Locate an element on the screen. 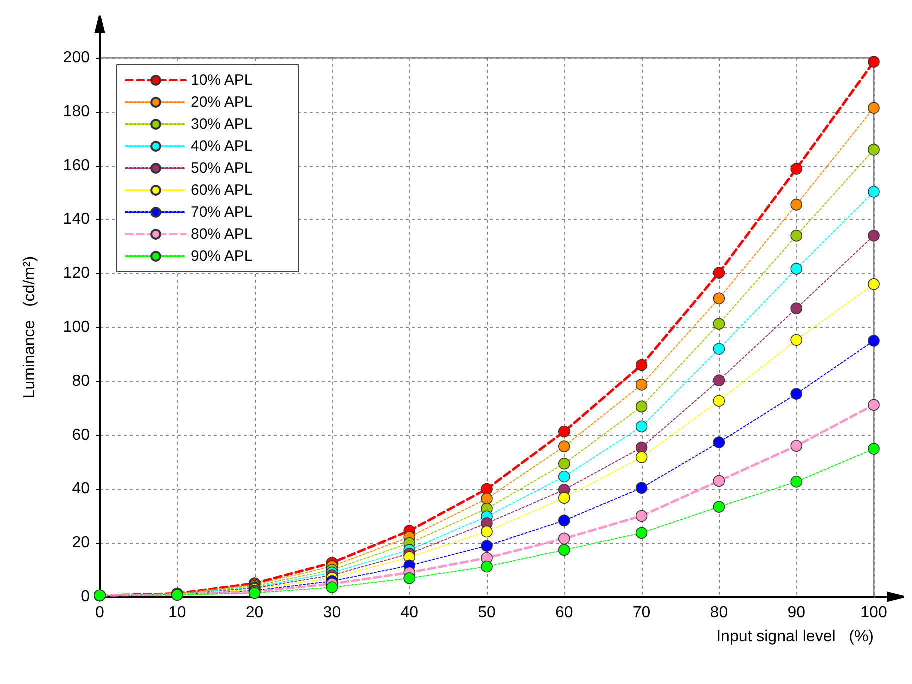 The image size is (912, 684). legend-label: 90% APL is located at coordinates (222, 256).